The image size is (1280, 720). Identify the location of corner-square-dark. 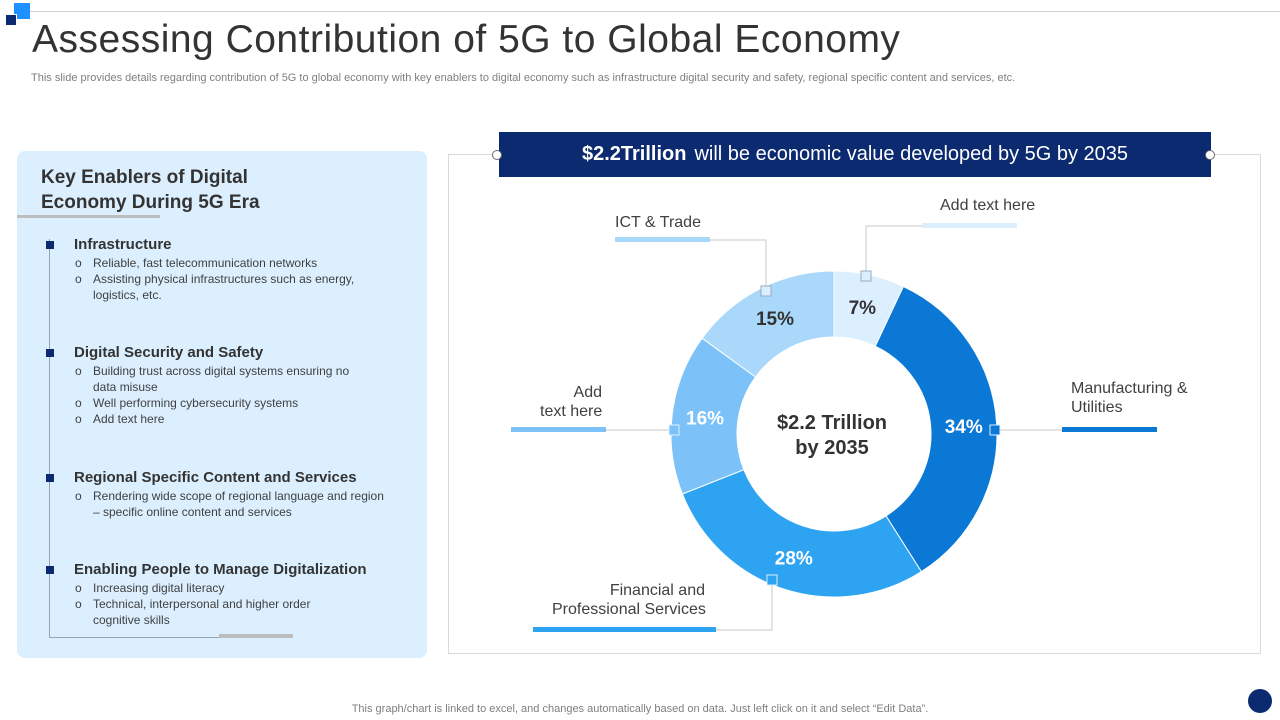
(11, 20).